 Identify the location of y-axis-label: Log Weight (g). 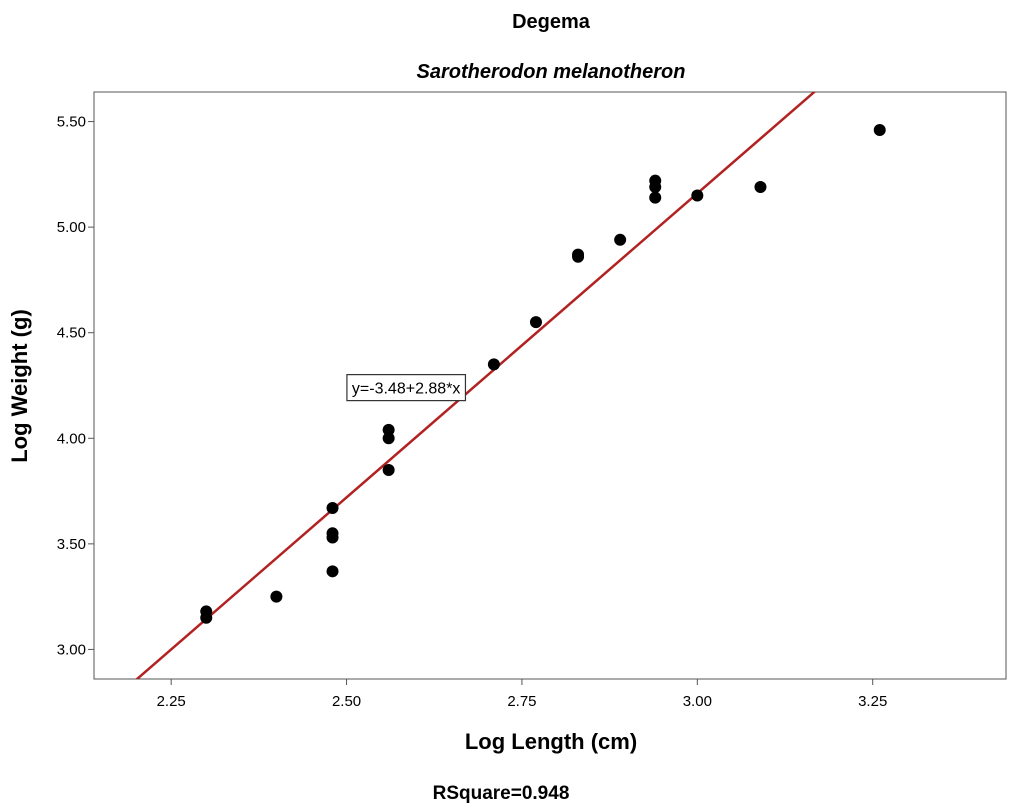
(19, 386).